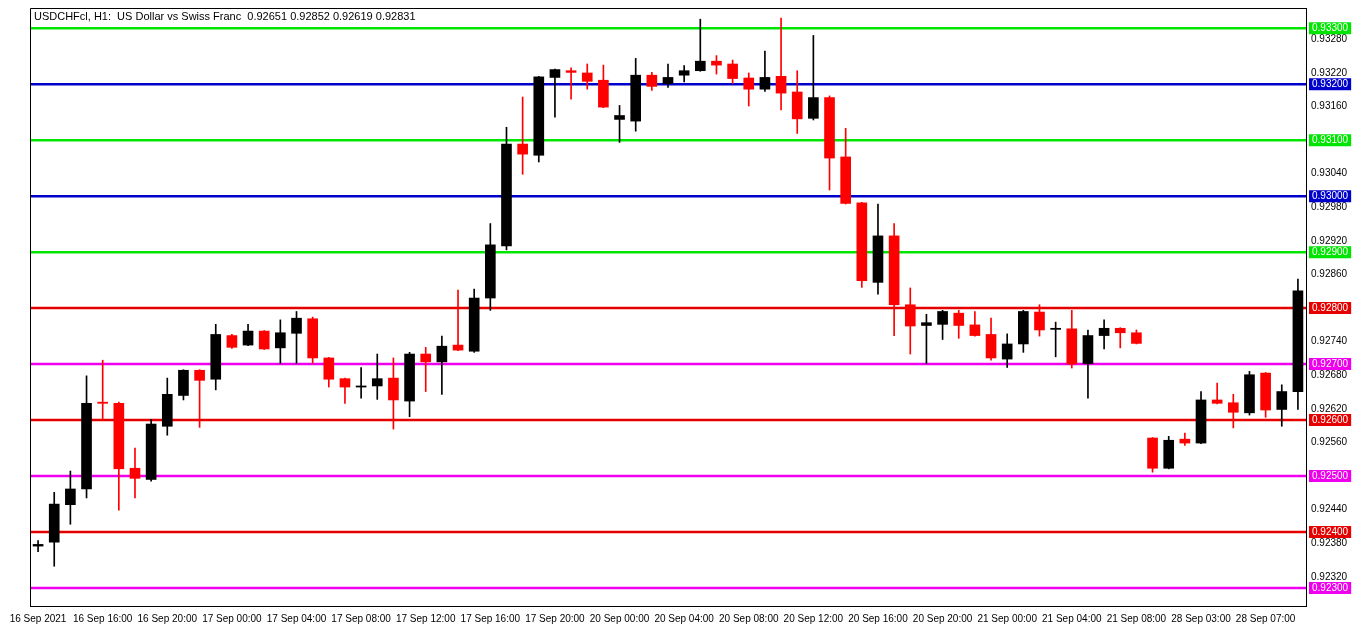  Describe the element at coordinates (1201, 618) in the screenshot. I see `x-tick-label: 28 Sep 03:00` at that location.